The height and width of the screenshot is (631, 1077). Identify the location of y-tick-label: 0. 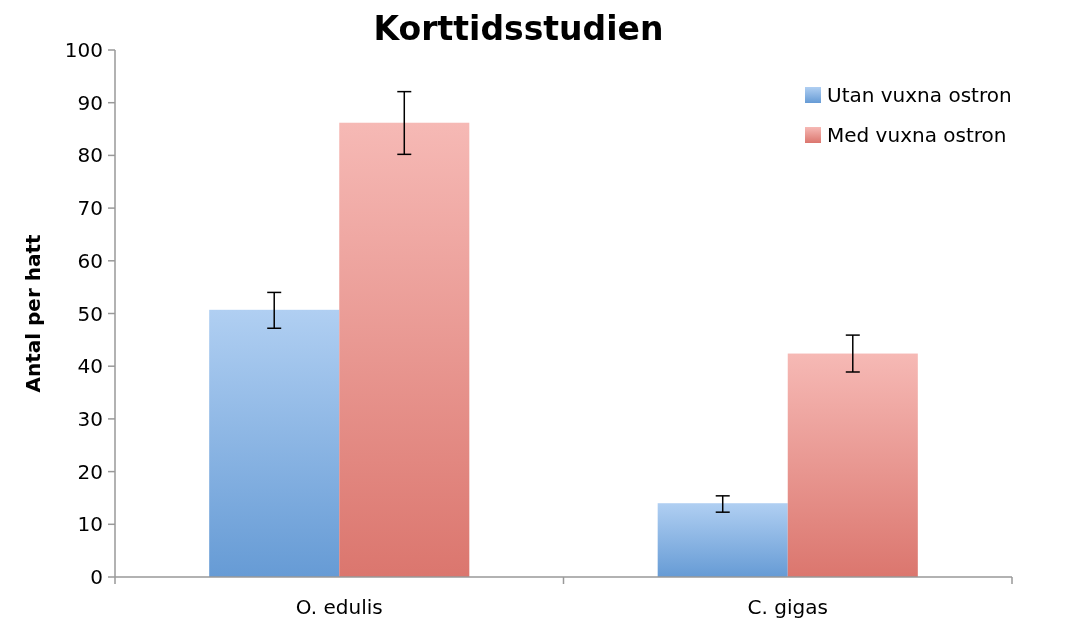
(96, 577).